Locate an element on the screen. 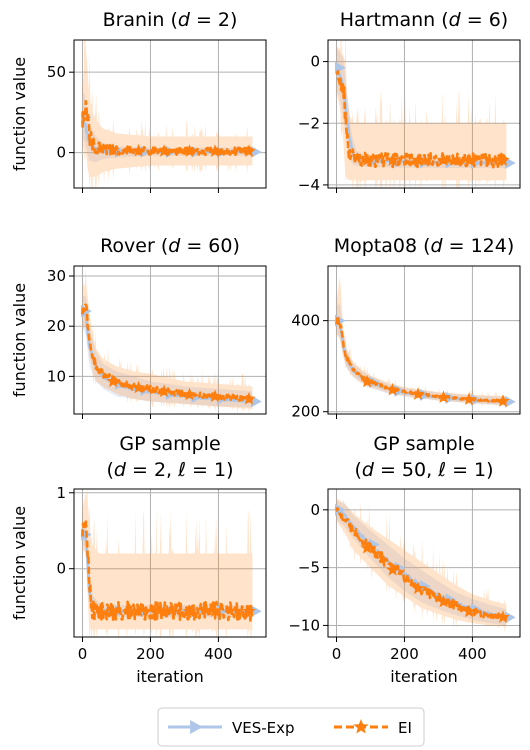  chart-title-line-2: (d = 50, ℓ = 1) is located at coordinates (423, 470).